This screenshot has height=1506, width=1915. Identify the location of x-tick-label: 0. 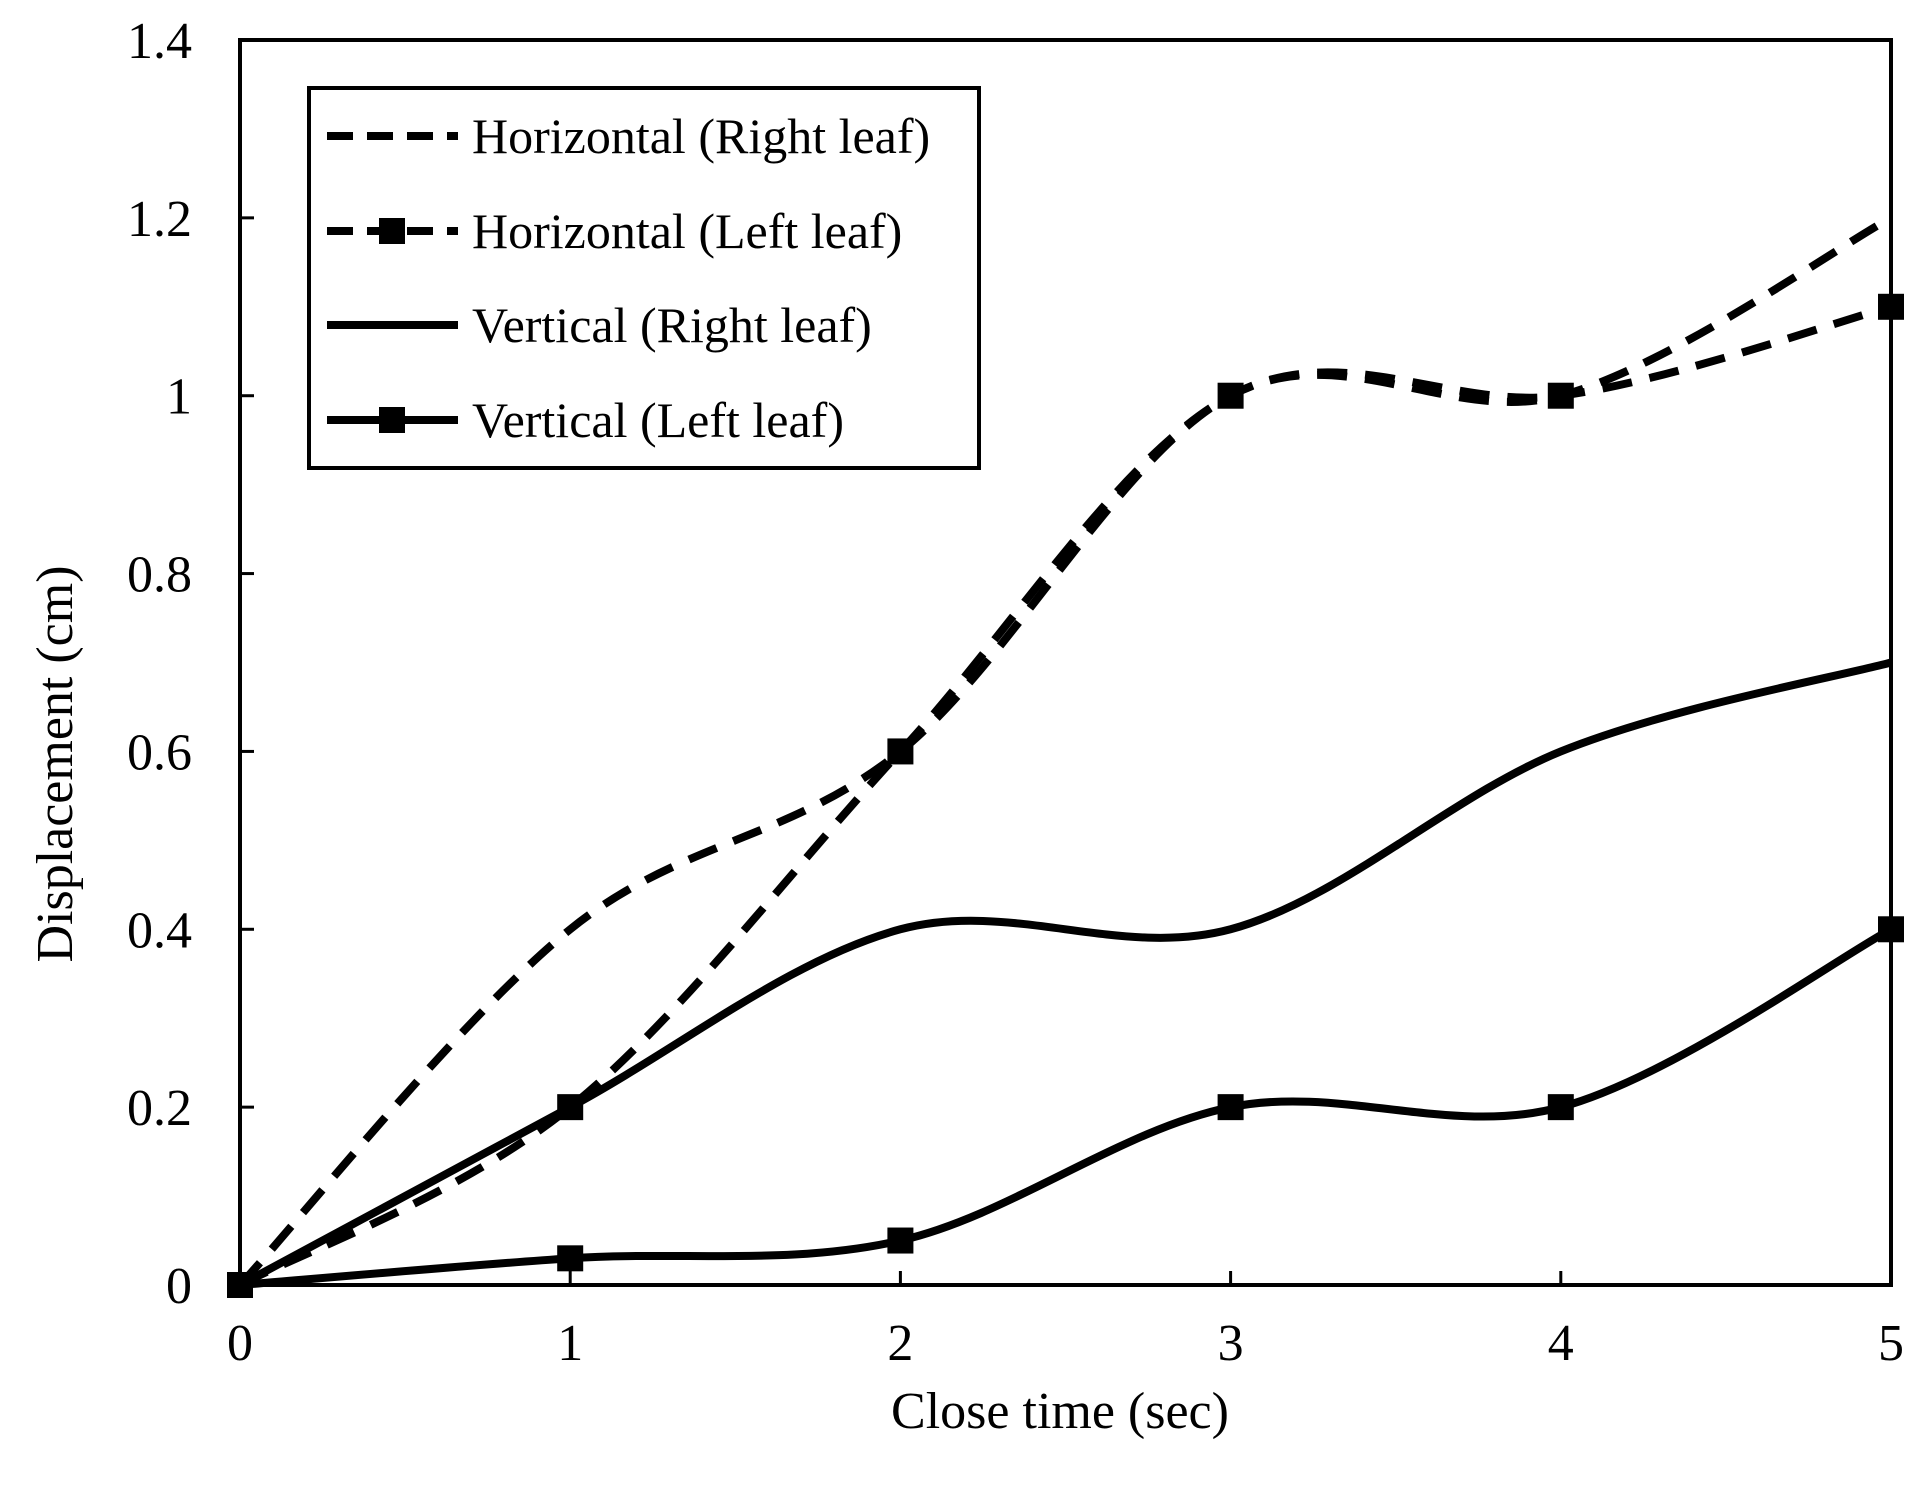
(240, 1343).